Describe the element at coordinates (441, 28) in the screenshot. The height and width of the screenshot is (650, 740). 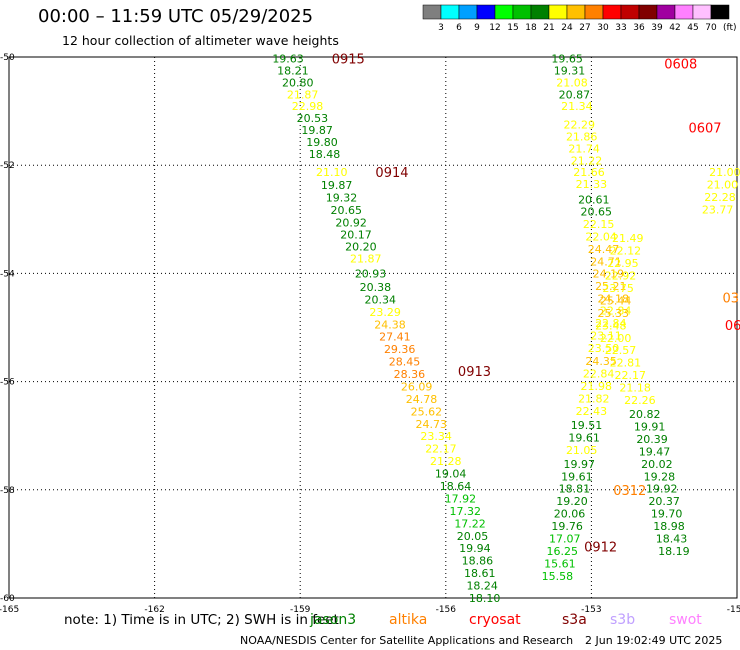
I see `color-scale-label: 3` at that location.